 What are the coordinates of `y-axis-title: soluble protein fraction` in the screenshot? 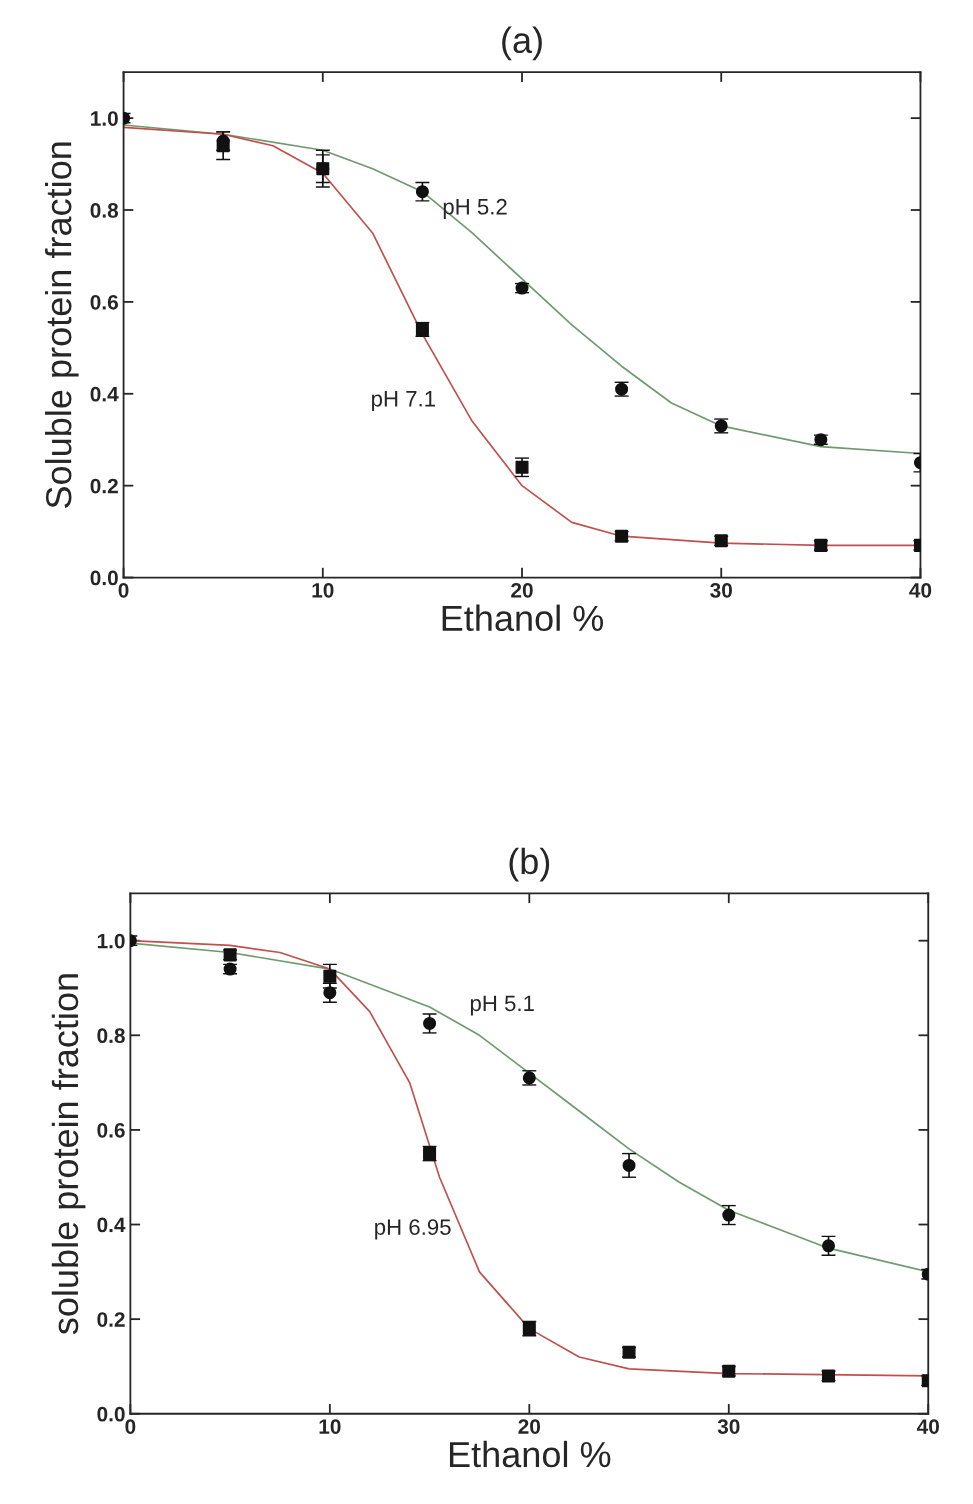 It's located at (68, 1154).